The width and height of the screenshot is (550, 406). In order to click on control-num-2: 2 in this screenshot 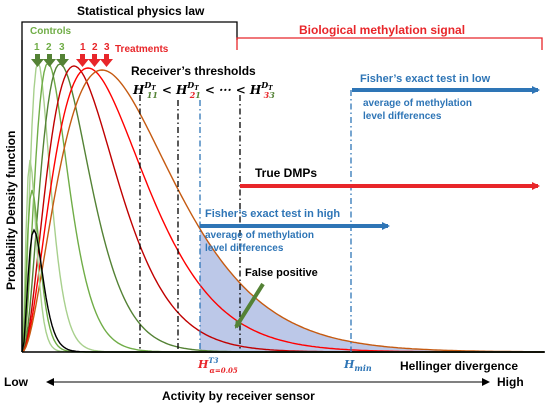, I will do `click(49, 47)`.